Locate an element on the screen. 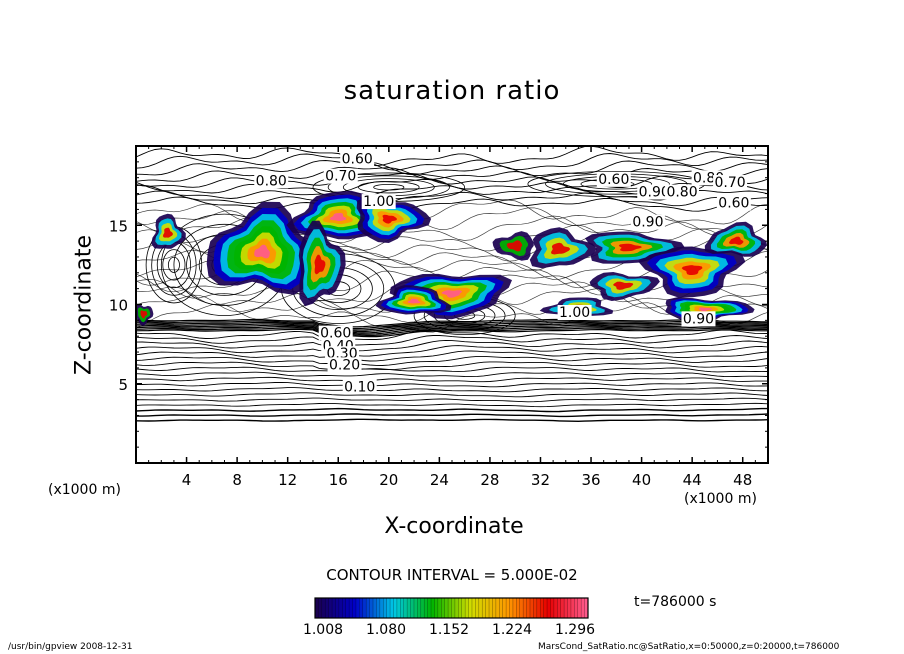  contour-label: 0.80 is located at coordinates (271, 181).